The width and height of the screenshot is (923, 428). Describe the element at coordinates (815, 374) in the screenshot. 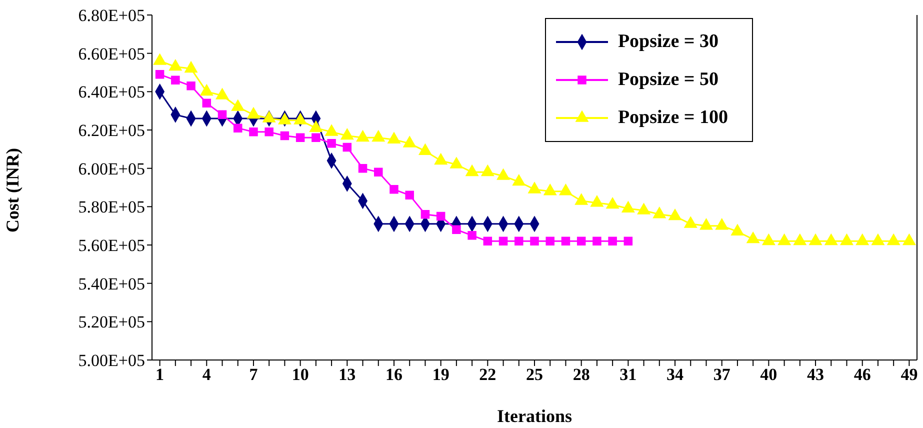

I see `x-tick-label: 43` at that location.